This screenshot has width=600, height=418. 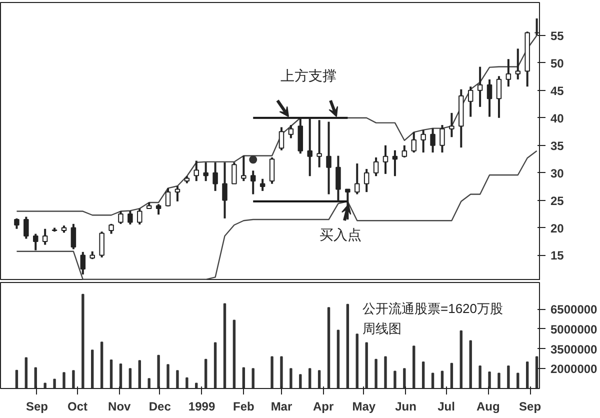 What do you see at coordinates (433, 308) in the screenshot?
I see `annotation: 公开流通股票=1620万股` at bounding box center [433, 308].